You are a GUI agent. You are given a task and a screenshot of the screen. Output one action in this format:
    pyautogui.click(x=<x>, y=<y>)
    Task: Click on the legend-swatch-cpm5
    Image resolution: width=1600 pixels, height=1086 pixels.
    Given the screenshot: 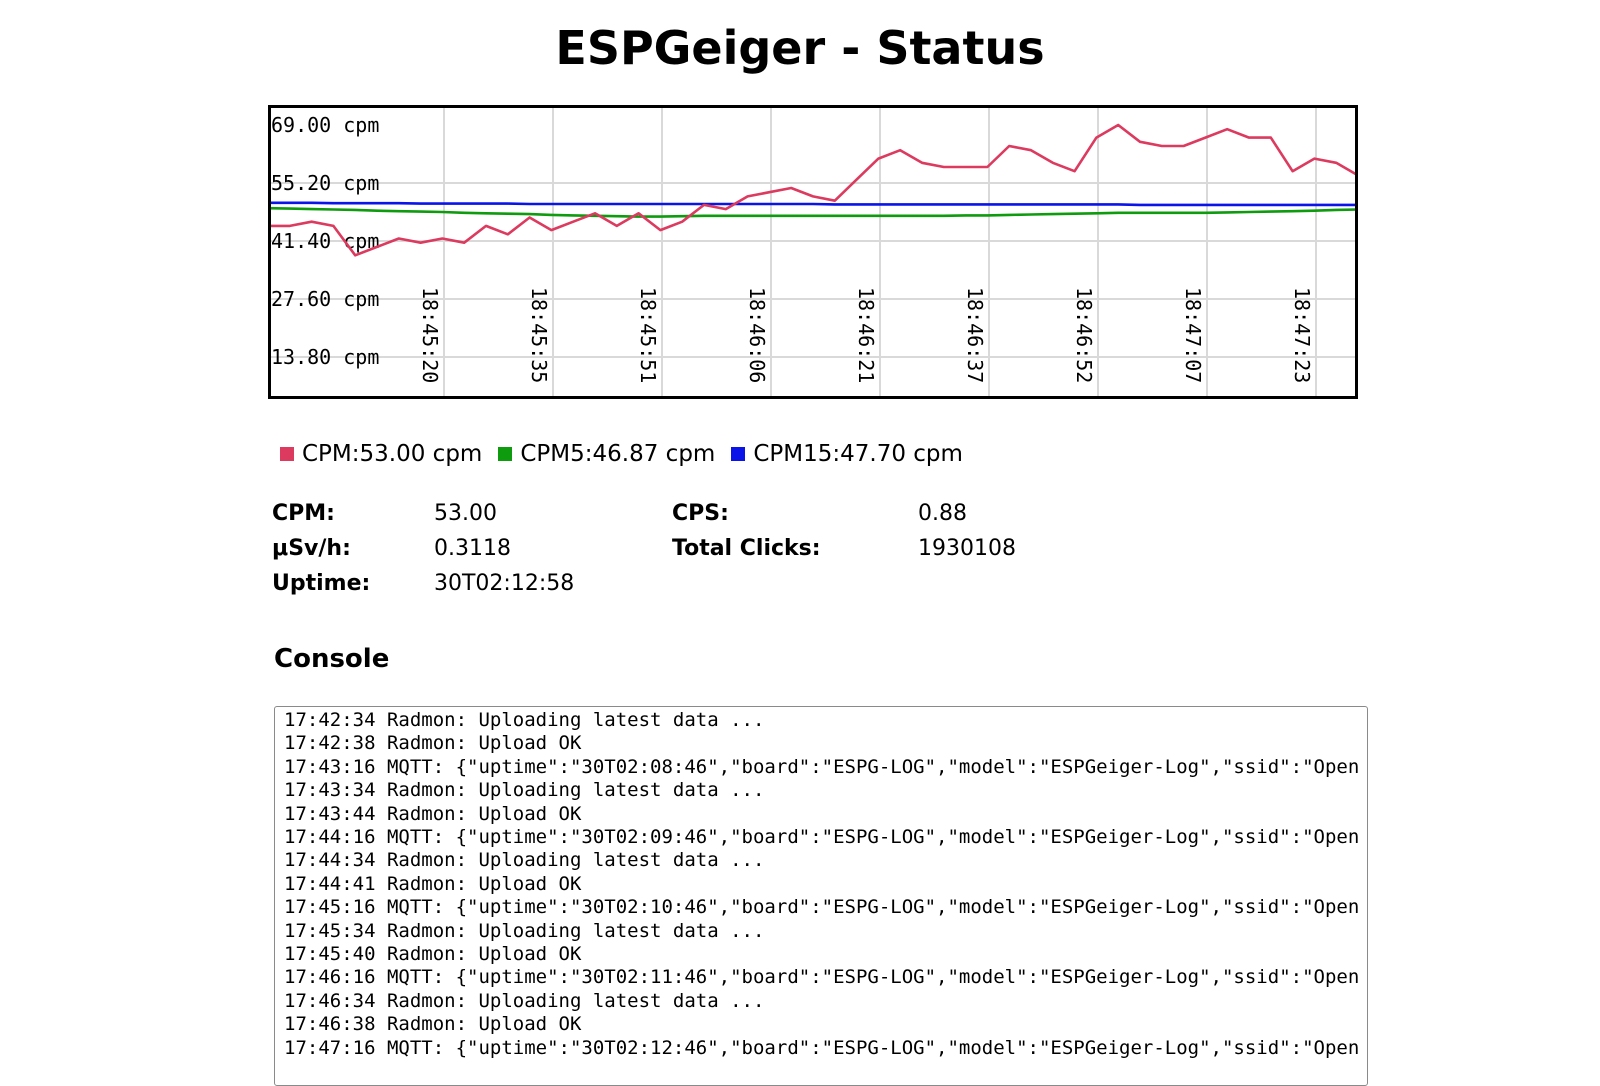 What is the action you would take?
    pyautogui.click(x=505, y=454)
    